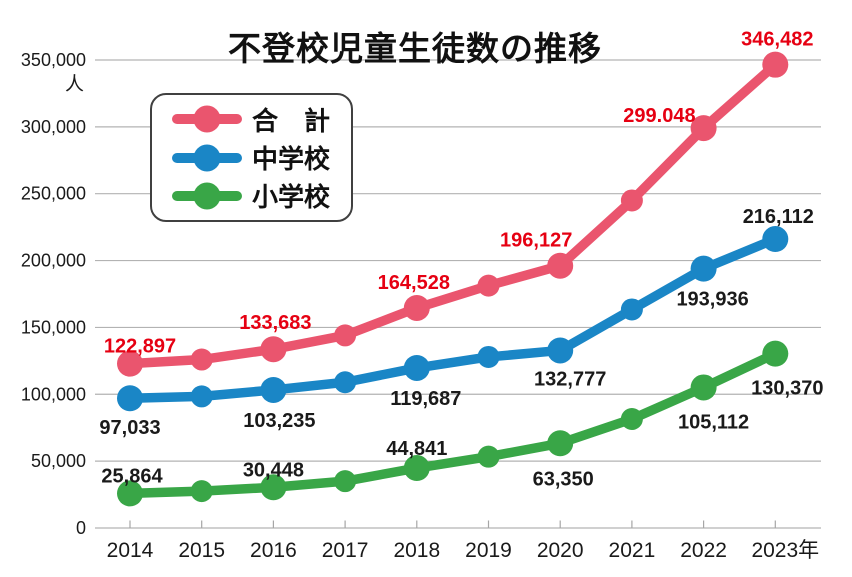 This screenshot has width=852, height=577. Describe the element at coordinates (273, 550) in the screenshot. I see `x-axis-tick-label: 2016` at that location.